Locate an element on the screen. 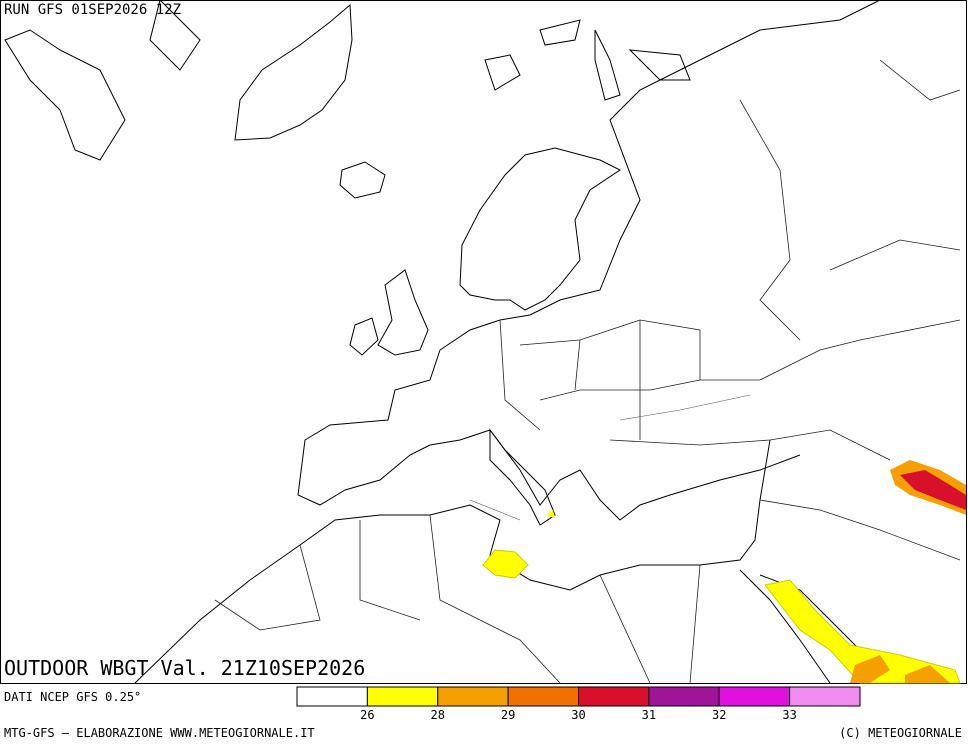 Image resolution: width=968 pixels, height=745 pixels. legend-label: 29 is located at coordinates (508, 715).